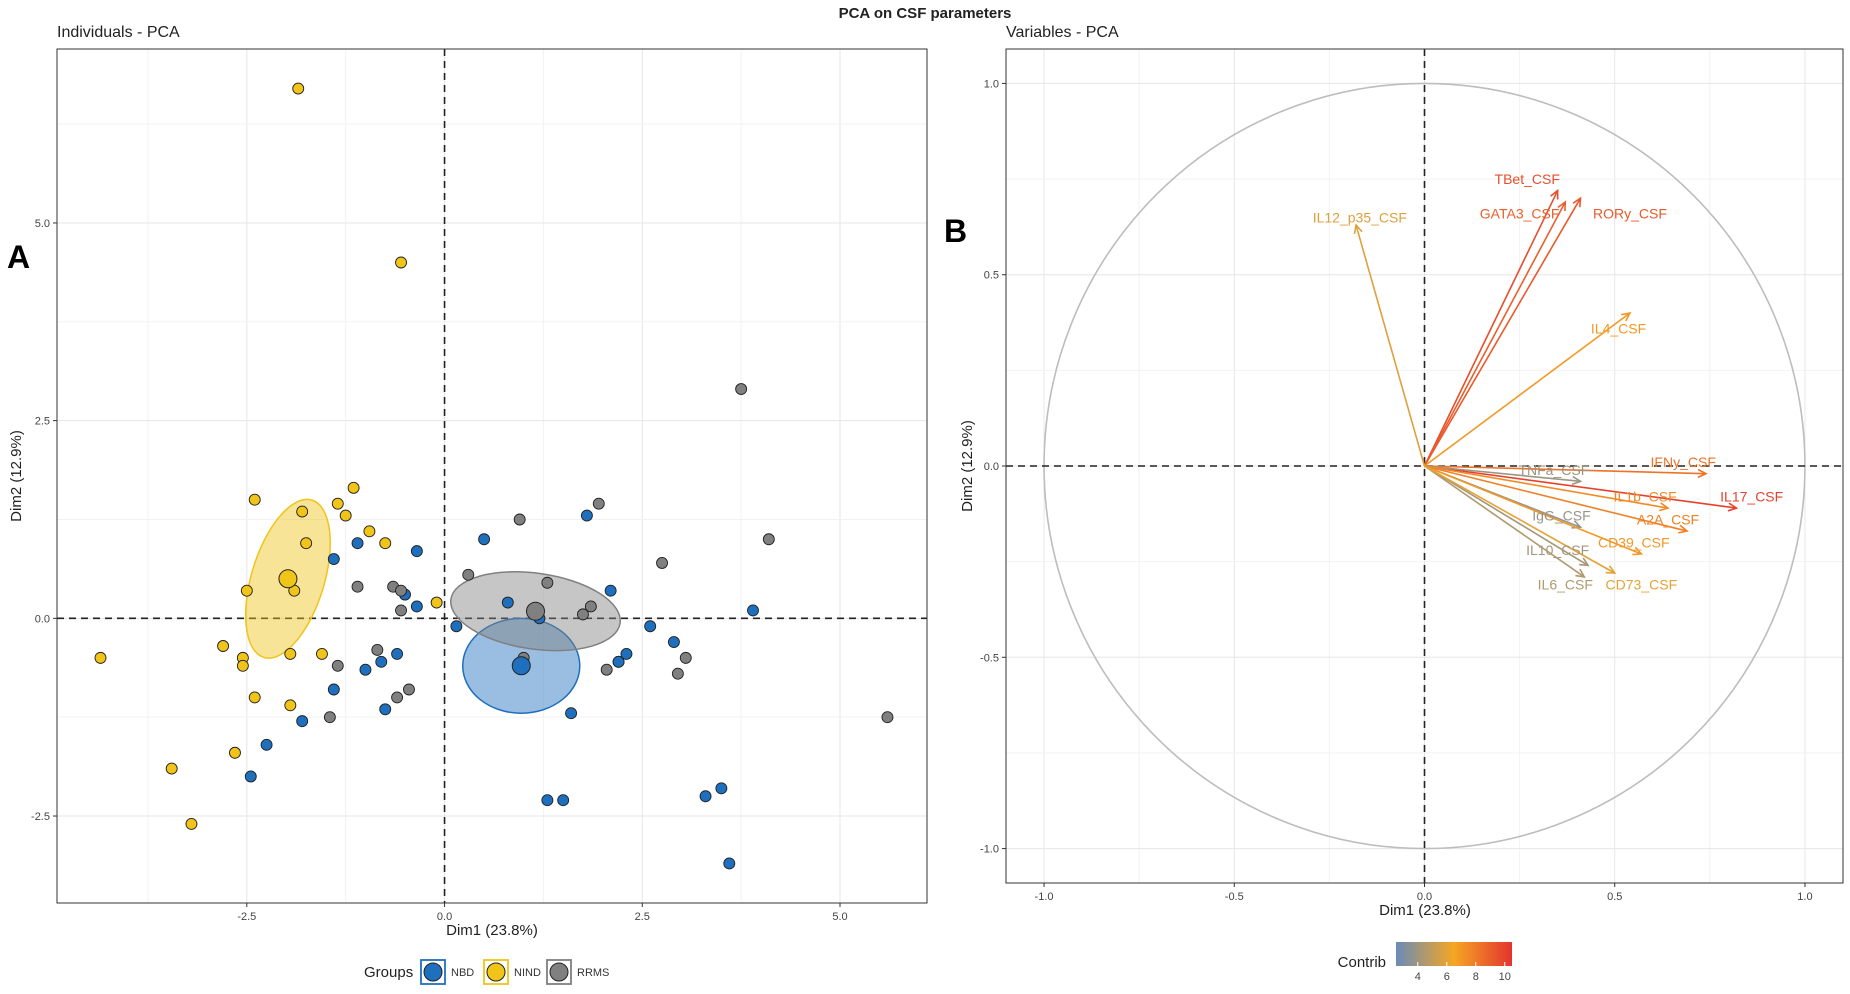  I want to click on x-tick-label: 1.0, so click(1804, 897).